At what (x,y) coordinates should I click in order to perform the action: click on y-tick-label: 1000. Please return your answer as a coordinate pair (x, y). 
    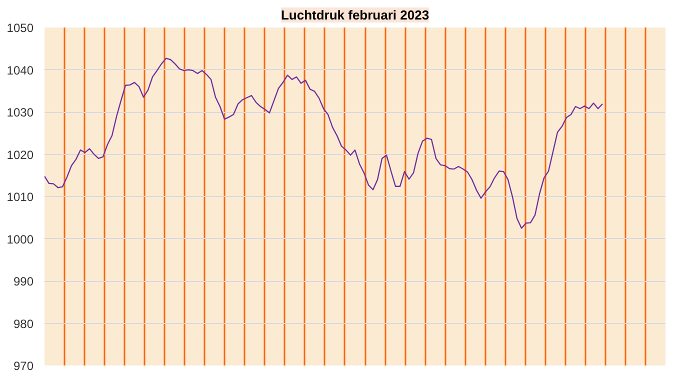
    Looking at the image, I should click on (20, 239).